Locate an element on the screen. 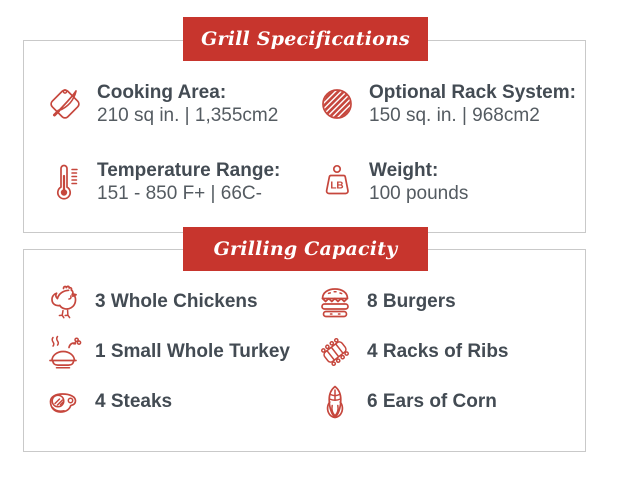 This screenshot has width=620, height=481. spec-item-temperature-range: Temperature Range: 151 - 850 F+ | 66C- is located at coordinates (161, 182).